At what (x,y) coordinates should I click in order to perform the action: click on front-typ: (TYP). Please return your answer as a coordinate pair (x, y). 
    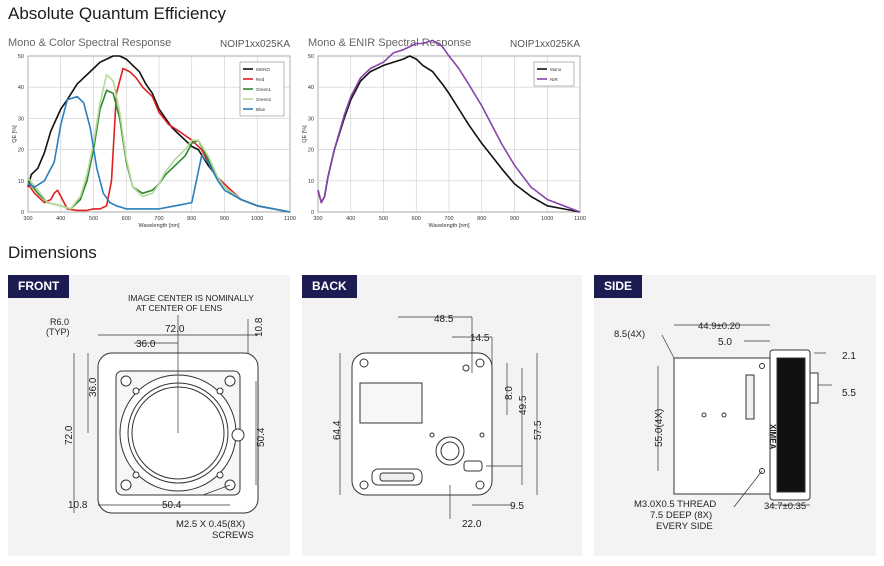
    Looking at the image, I should click on (58, 332).